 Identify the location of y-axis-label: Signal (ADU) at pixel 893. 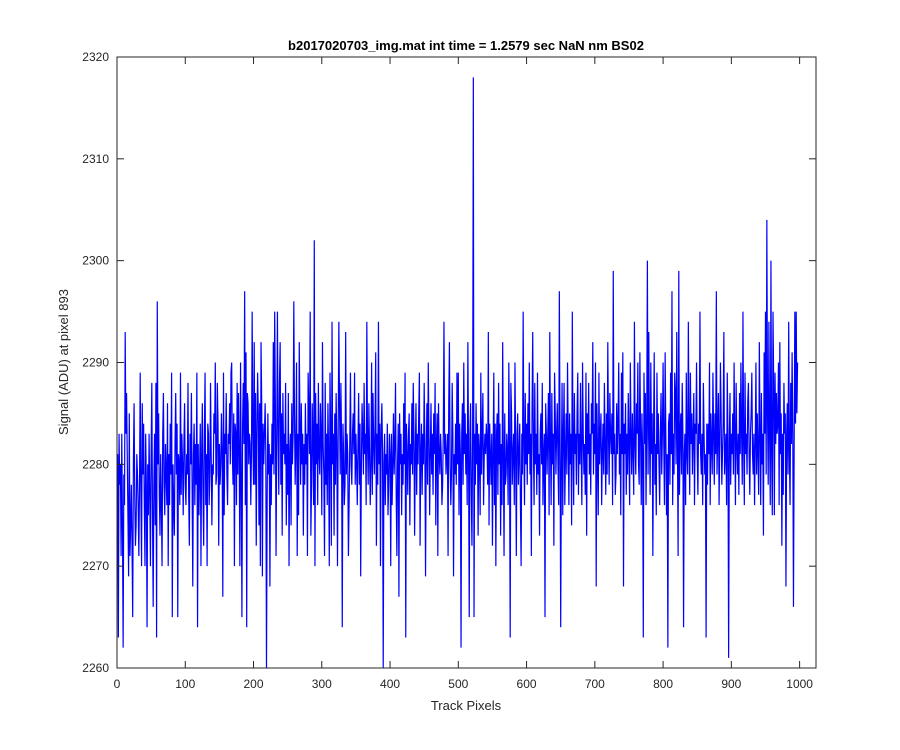
(63, 362).